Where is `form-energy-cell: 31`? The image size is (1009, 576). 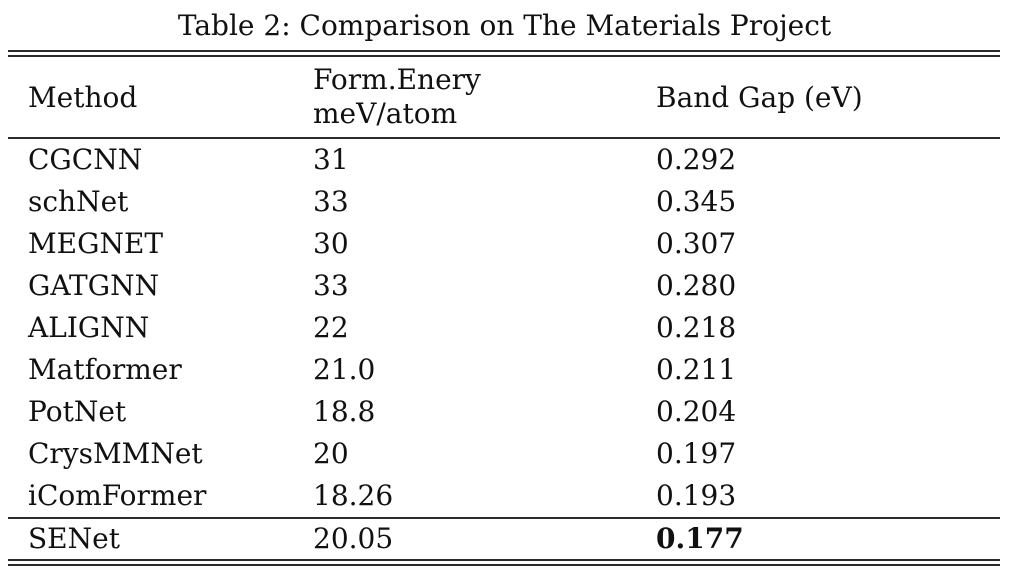 form-energy-cell: 31 is located at coordinates (331, 159).